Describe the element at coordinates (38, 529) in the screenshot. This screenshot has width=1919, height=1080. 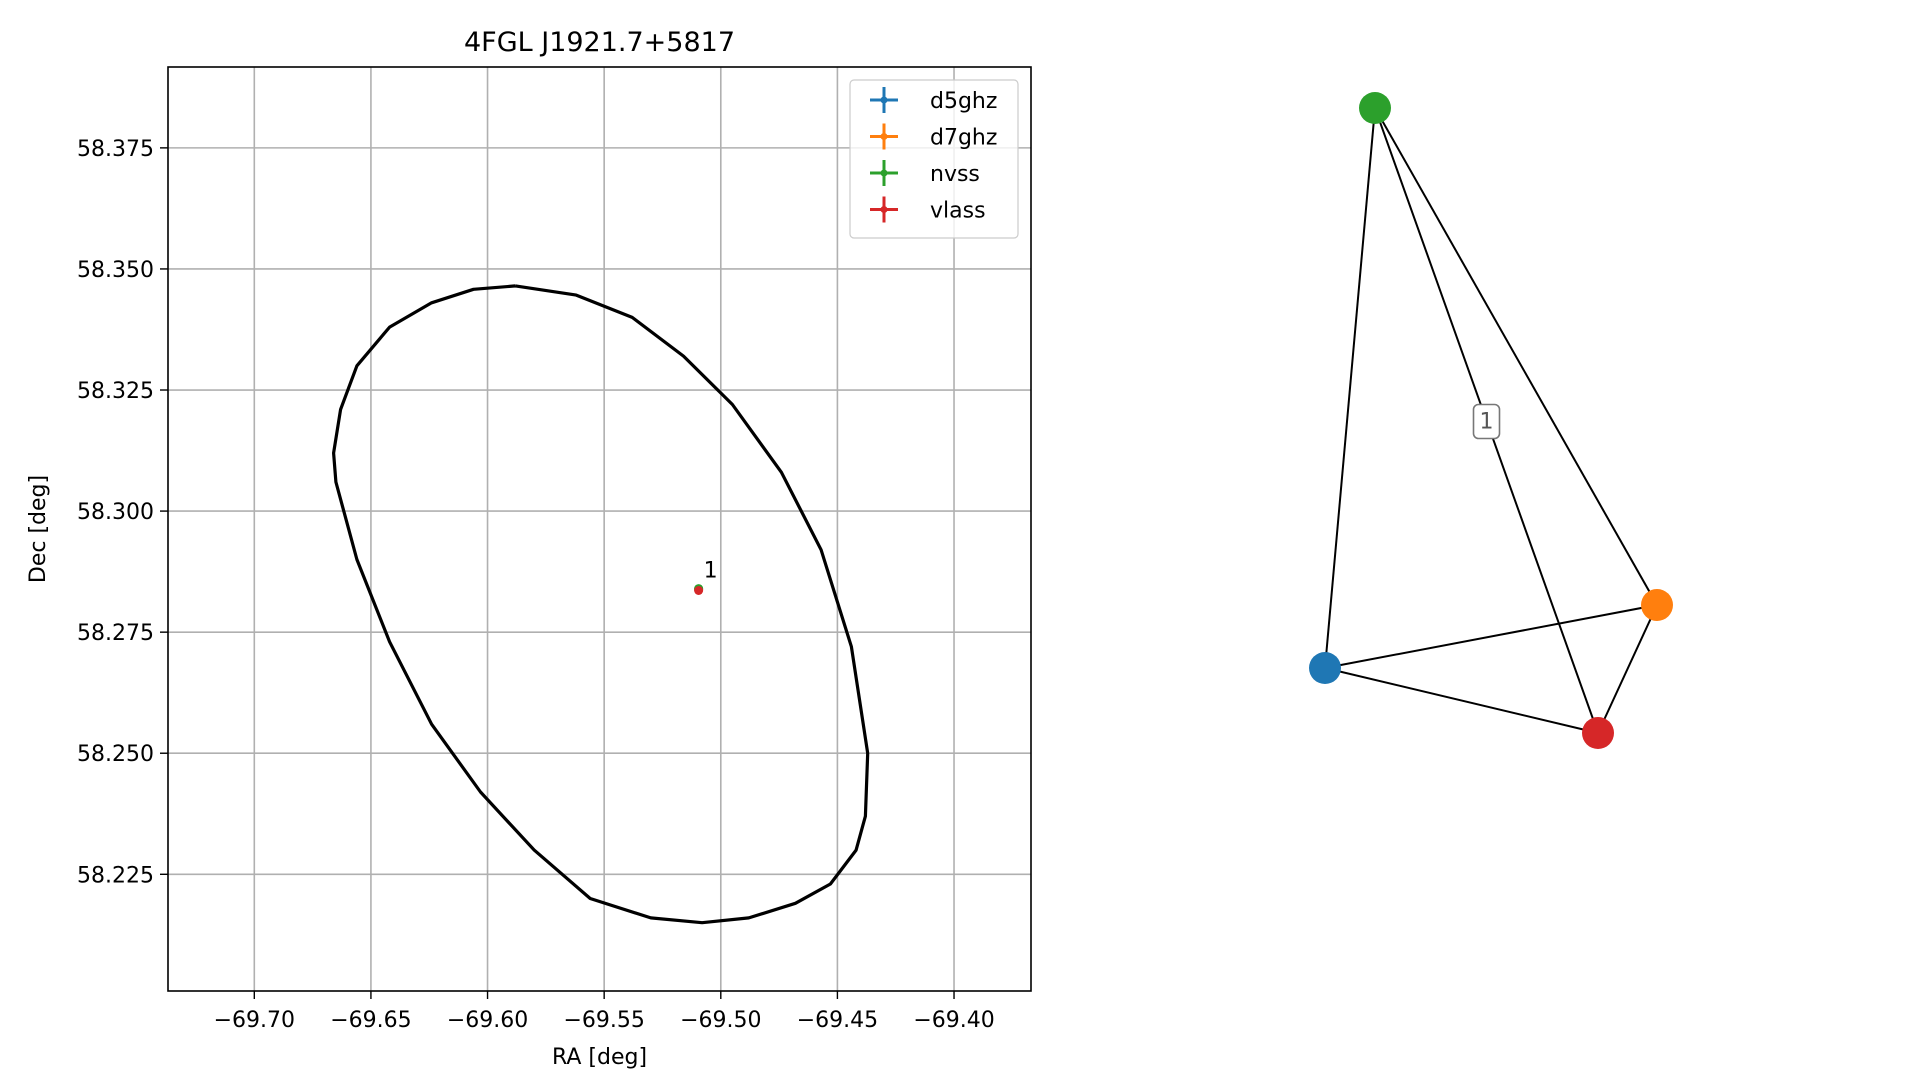
I see `y-axis-label: Dec [deg]` at that location.